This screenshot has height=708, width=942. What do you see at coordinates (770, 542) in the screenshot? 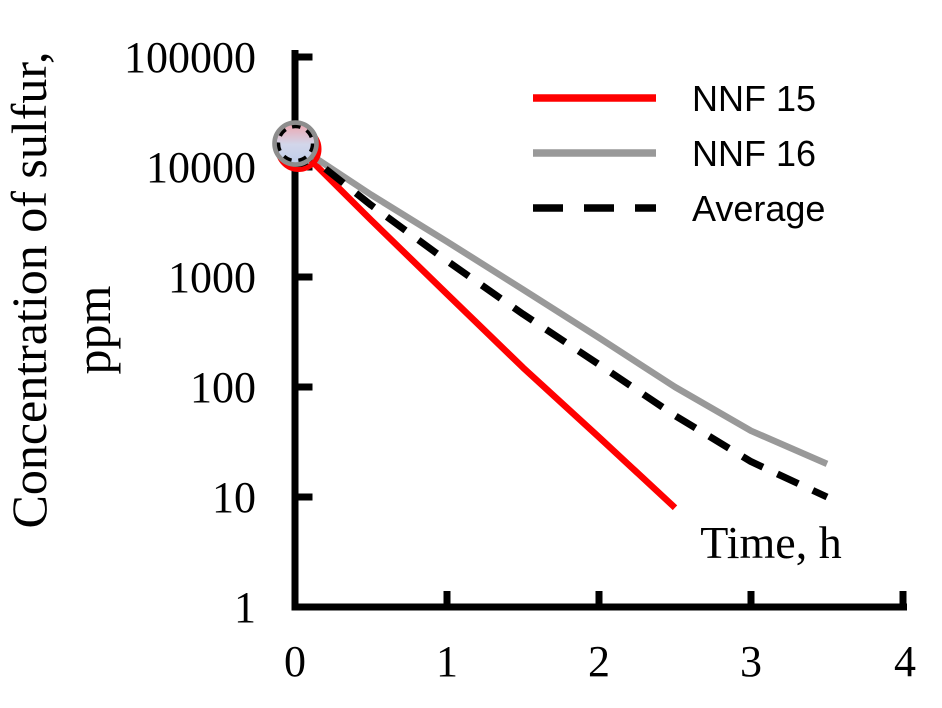
I see `x-axis-title: Time, h` at bounding box center [770, 542].